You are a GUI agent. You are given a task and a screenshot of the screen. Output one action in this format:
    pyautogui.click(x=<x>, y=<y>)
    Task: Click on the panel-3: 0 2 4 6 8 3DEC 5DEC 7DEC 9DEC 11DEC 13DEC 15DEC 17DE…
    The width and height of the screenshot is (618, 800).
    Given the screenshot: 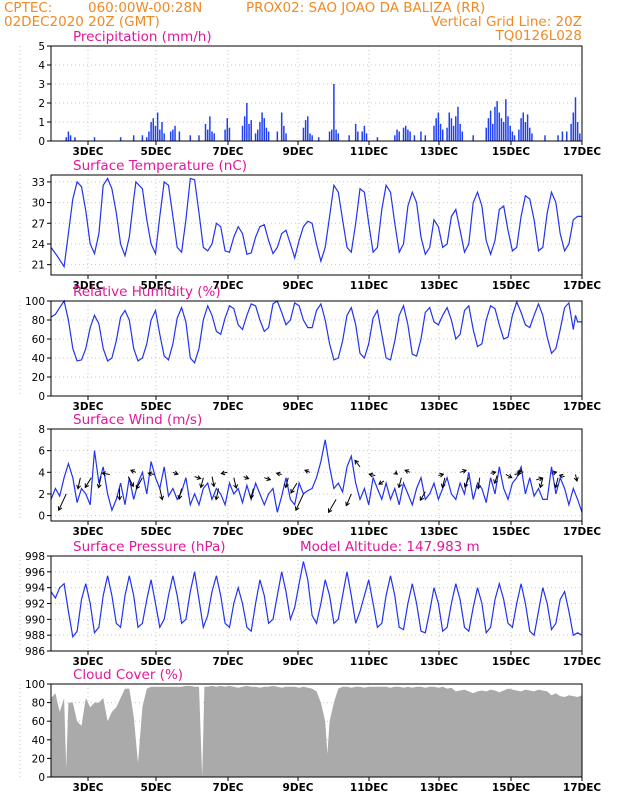 What is the action you would take?
    pyautogui.click(x=310, y=475)
    